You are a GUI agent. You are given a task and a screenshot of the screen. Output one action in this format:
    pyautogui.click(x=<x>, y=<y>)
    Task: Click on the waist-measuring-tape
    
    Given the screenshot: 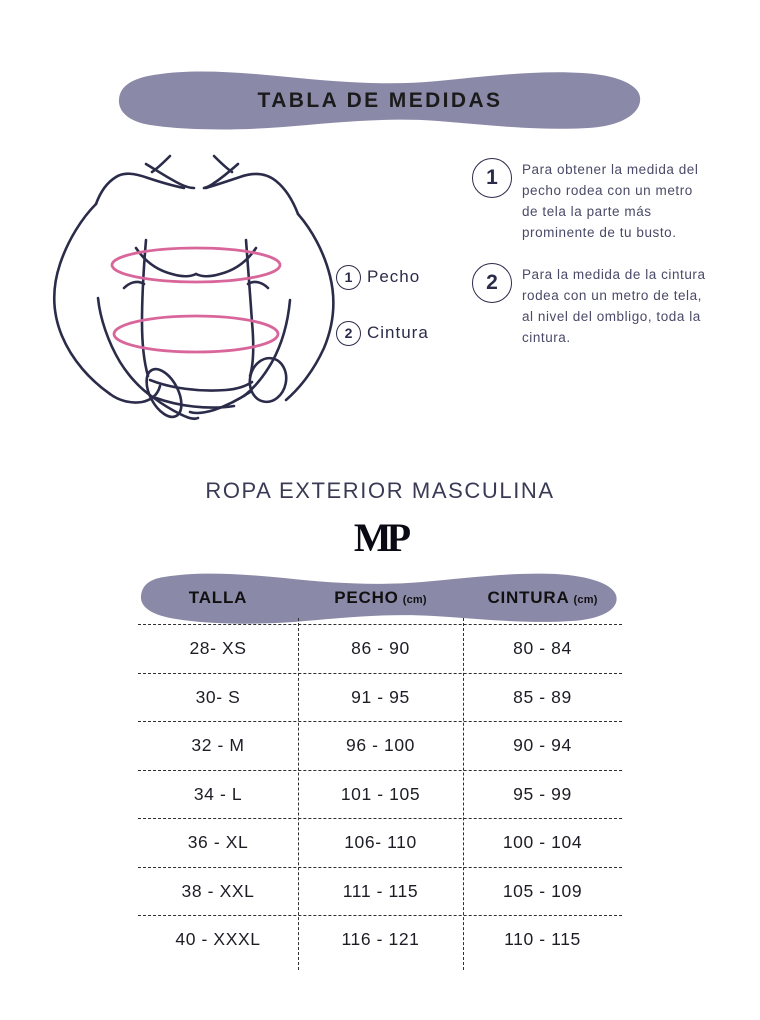 What is the action you would take?
    pyautogui.click(x=196, y=334)
    